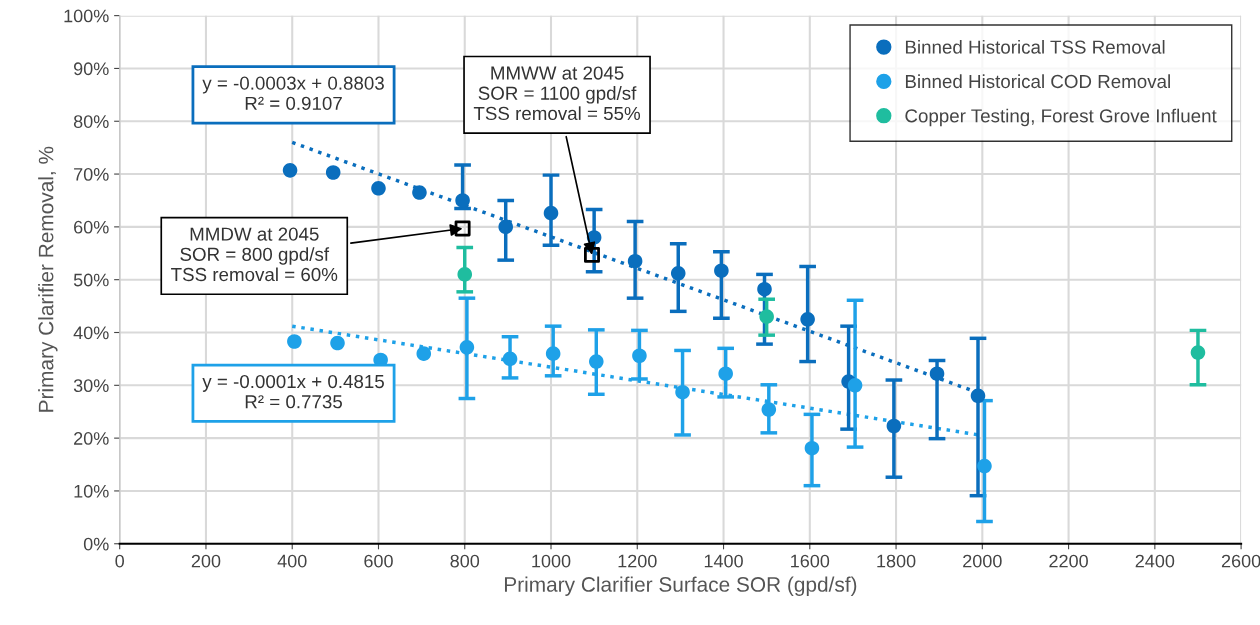 This screenshot has width=1260, height=625. Describe the element at coordinates (293, 391) in the screenshot. I see `annotation: y = -0.0001x + 0.4815 R² = 0.7735` at that location.